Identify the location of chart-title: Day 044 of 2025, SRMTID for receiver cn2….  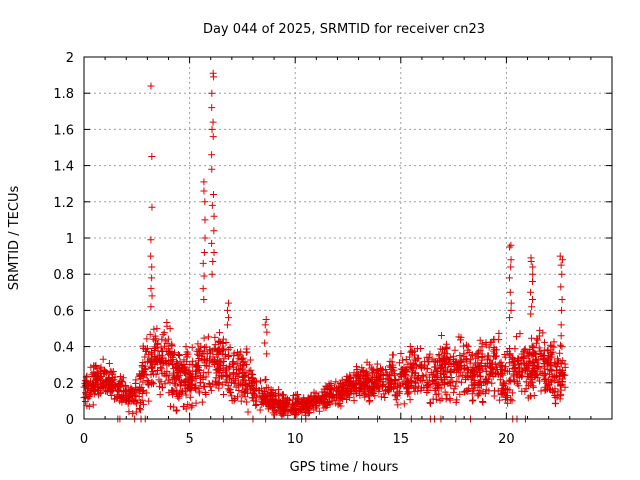
(344, 29).